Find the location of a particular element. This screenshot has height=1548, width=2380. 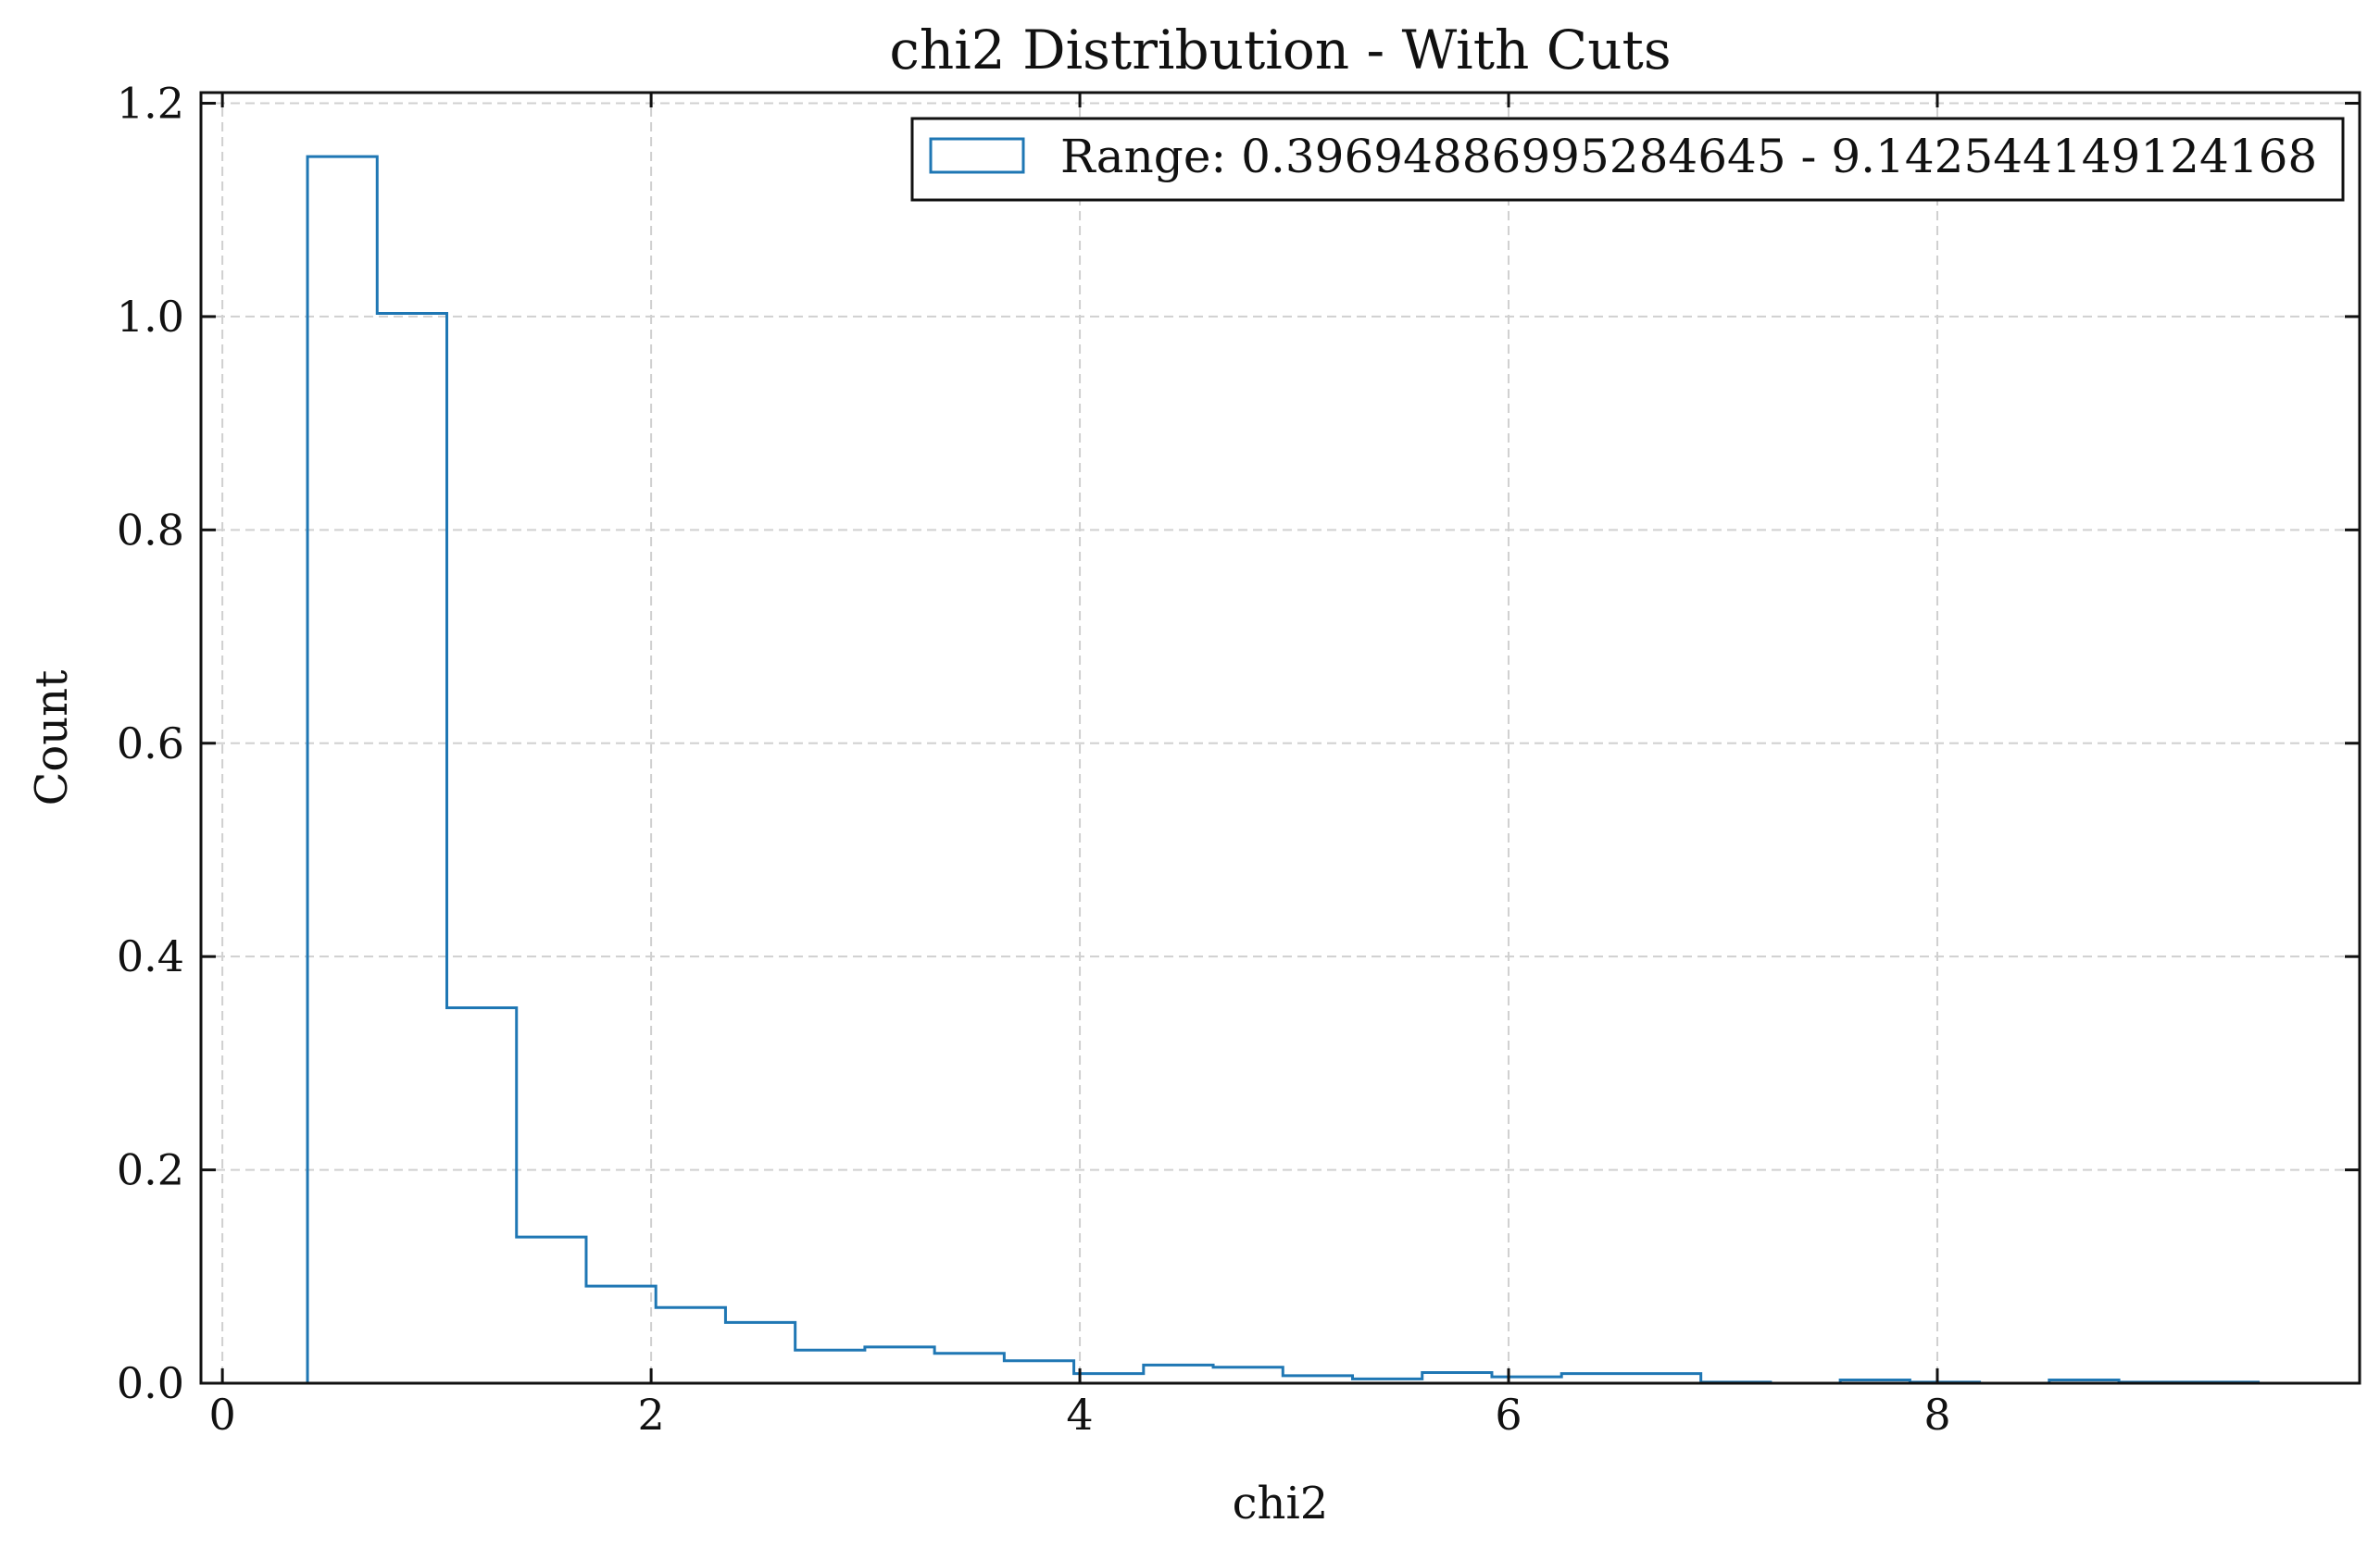

legend-box is located at coordinates (1627, 159).